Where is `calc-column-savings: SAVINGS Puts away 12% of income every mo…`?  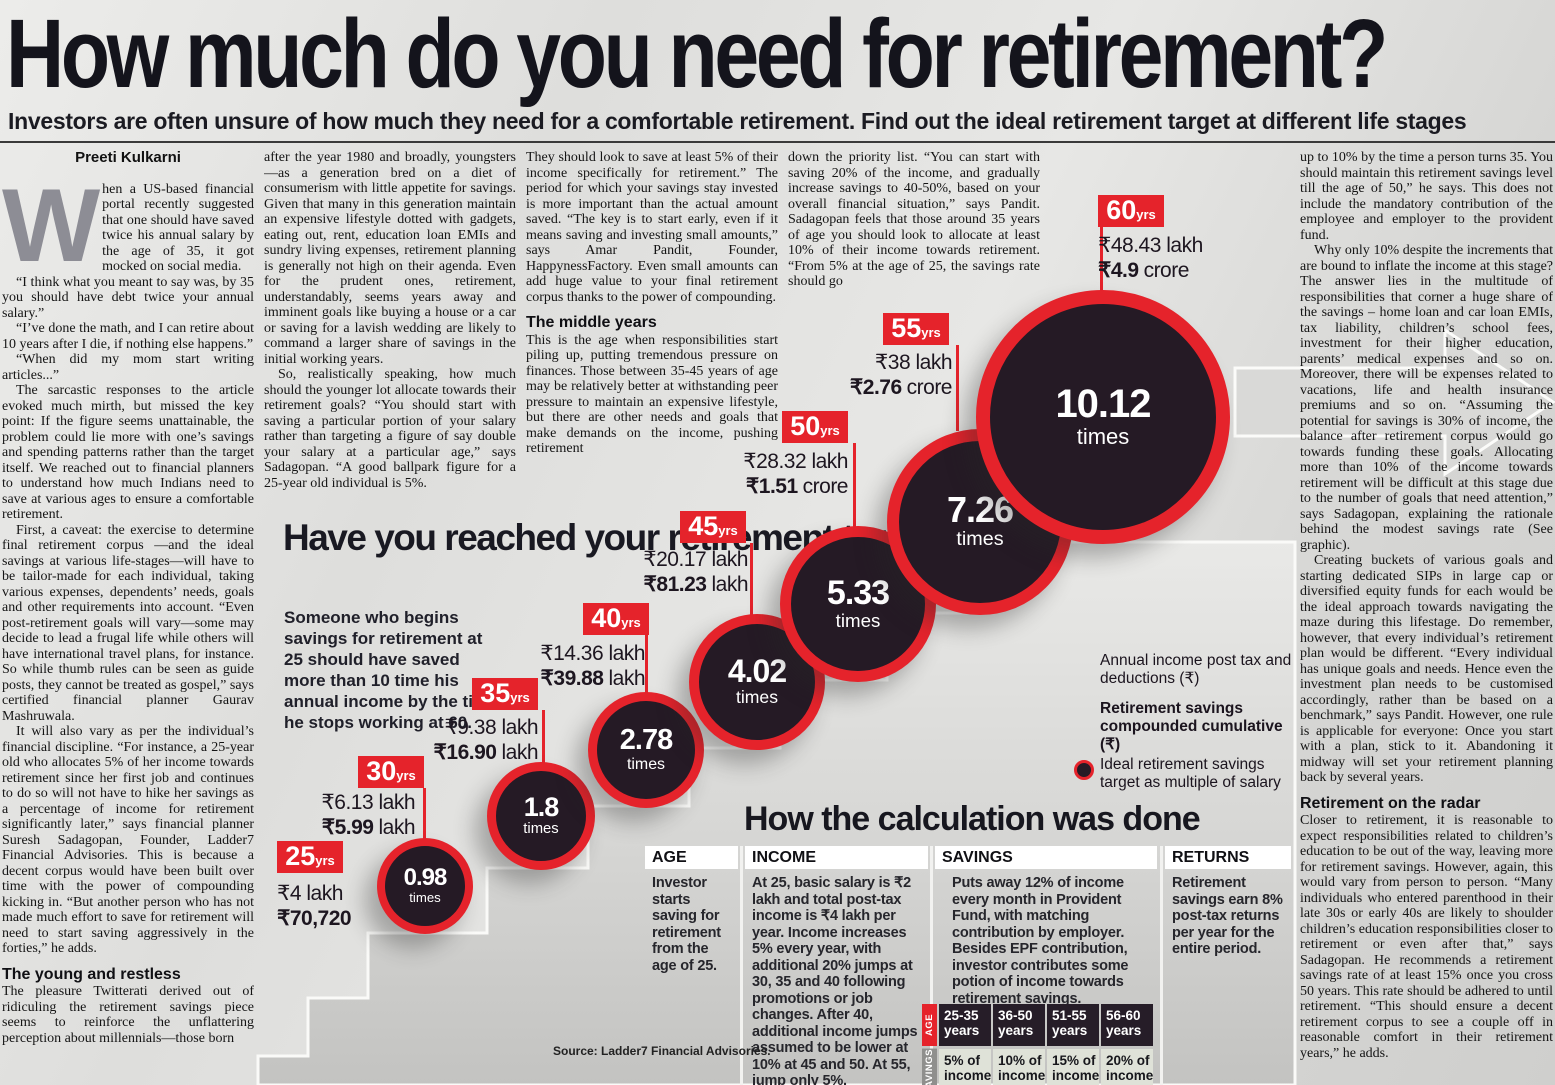 calc-column-savings: SAVINGS Puts away 12% of income every mo… is located at coordinates (1046, 926).